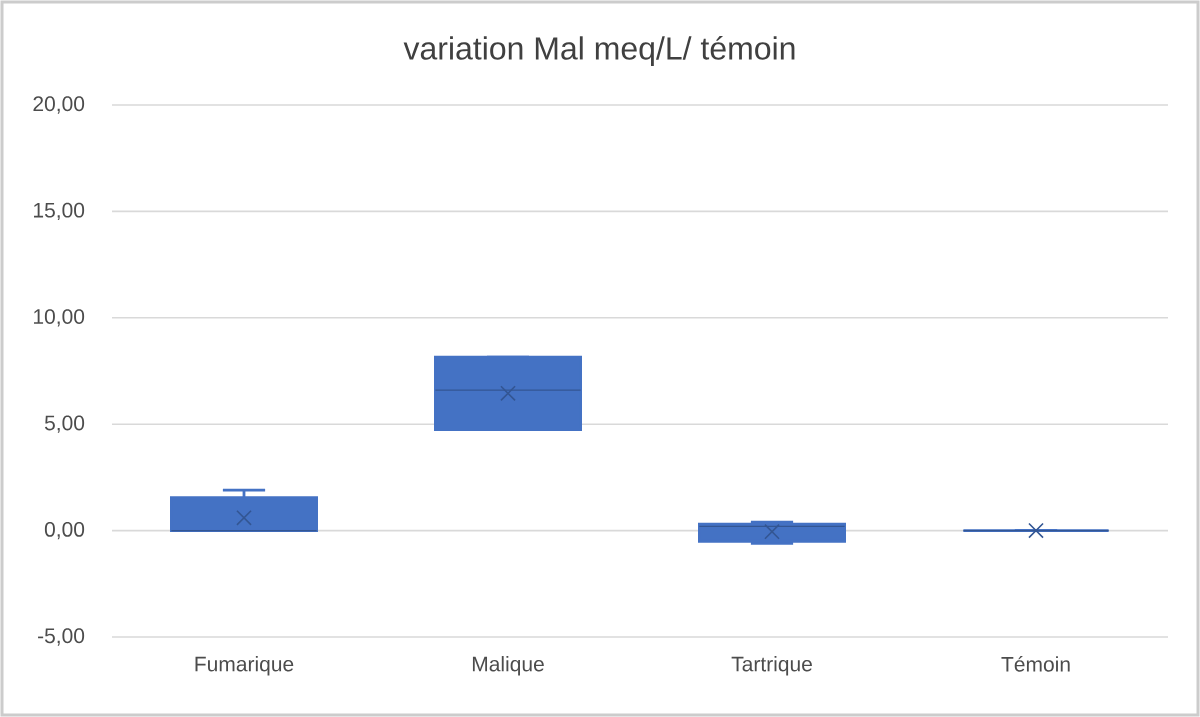 The image size is (1200, 717). I want to click on chart-title: variation Mal meq/L/ témoin, so click(599, 51).